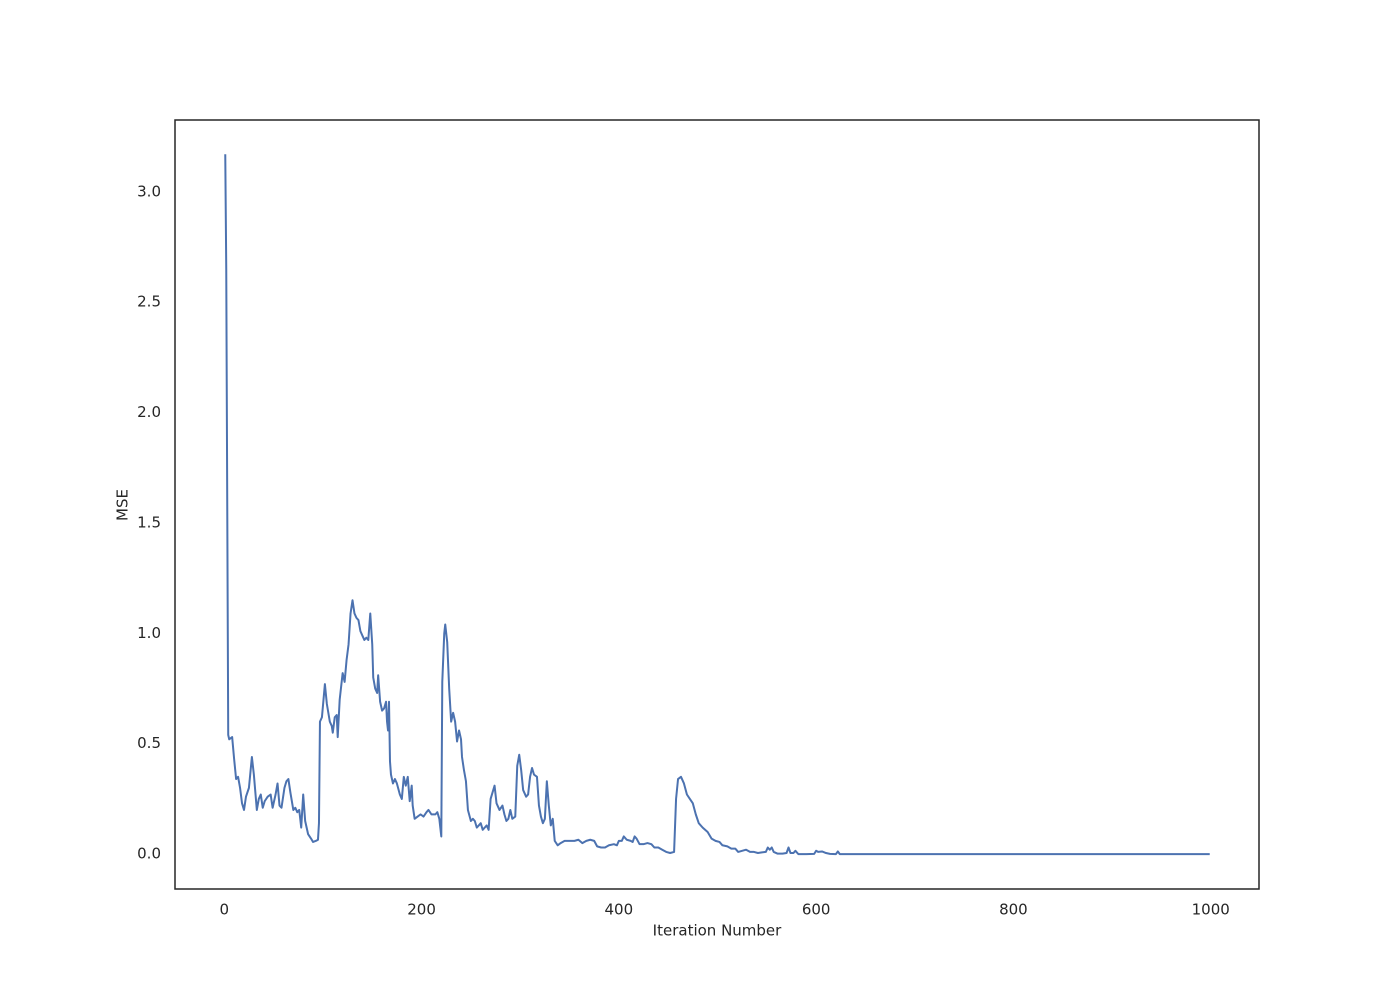 This screenshot has height=1000, width=1400. Describe the element at coordinates (149, 191) in the screenshot. I see `y-tick-label: 3.0` at that location.